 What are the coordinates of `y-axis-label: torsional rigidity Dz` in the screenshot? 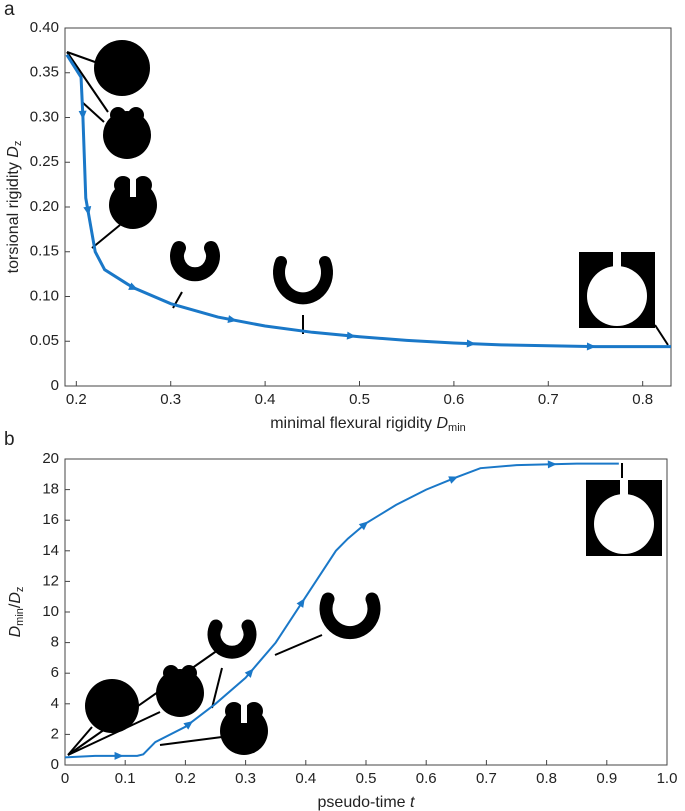 It's located at (14, 207).